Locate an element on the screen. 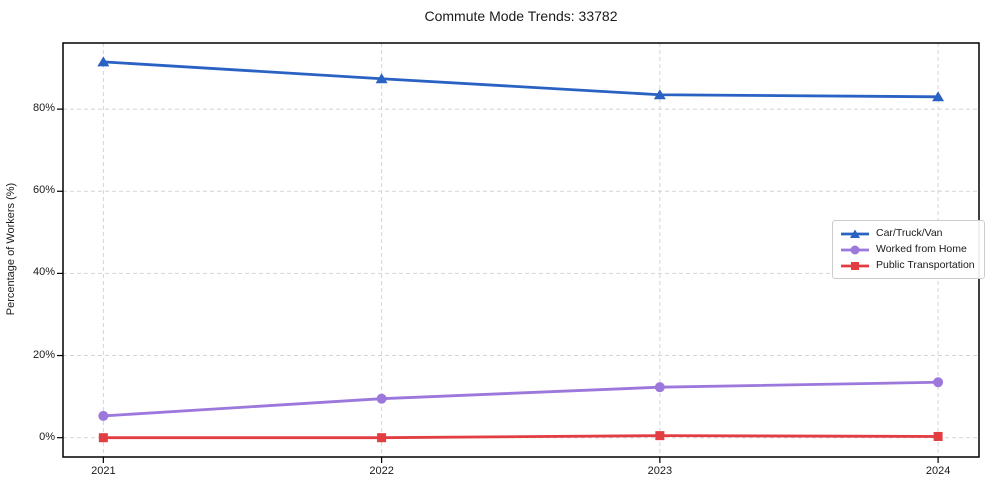  legend-label: Worked from Home is located at coordinates (921, 249).